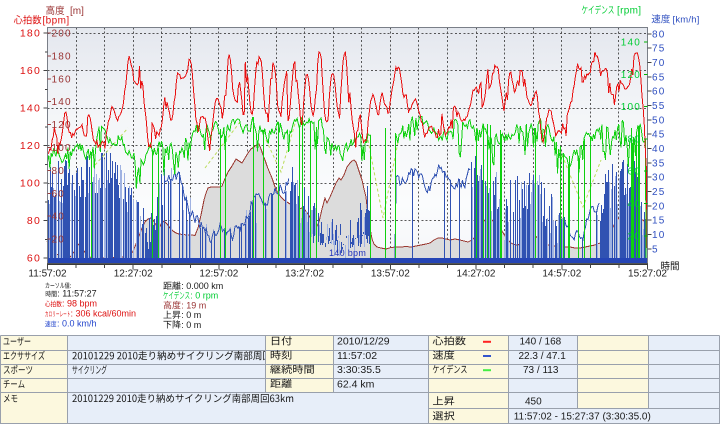 Image resolution: width=720 pixels, height=426 pixels. What do you see at coordinates (363, 342) in the screenshot?
I see `svg-text: 2010/12/29` at bounding box center [363, 342].